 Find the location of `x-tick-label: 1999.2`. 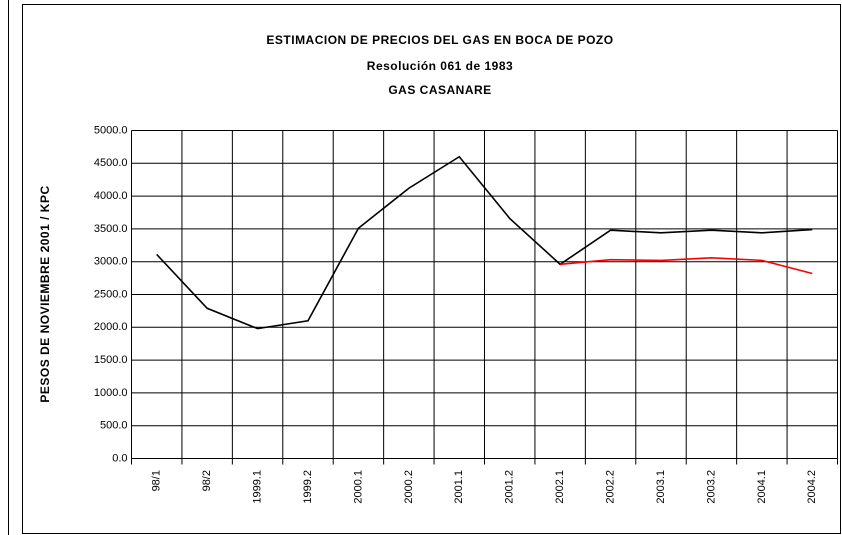

x-tick-label: 1999.2 is located at coordinates (308, 487).